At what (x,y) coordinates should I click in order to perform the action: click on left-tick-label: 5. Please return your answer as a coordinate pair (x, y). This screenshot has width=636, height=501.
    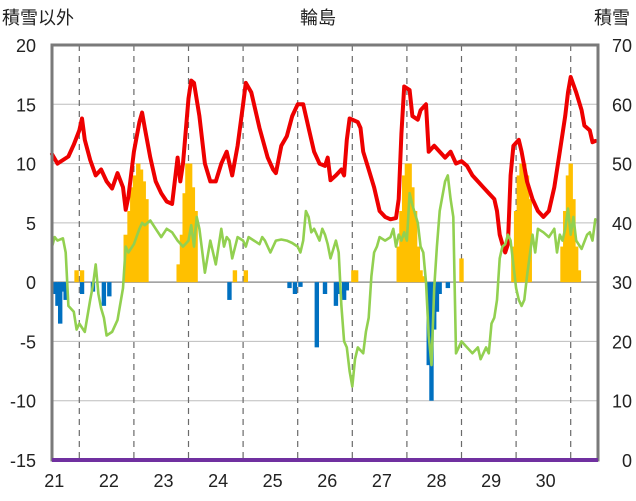
    Looking at the image, I should click on (31, 224).